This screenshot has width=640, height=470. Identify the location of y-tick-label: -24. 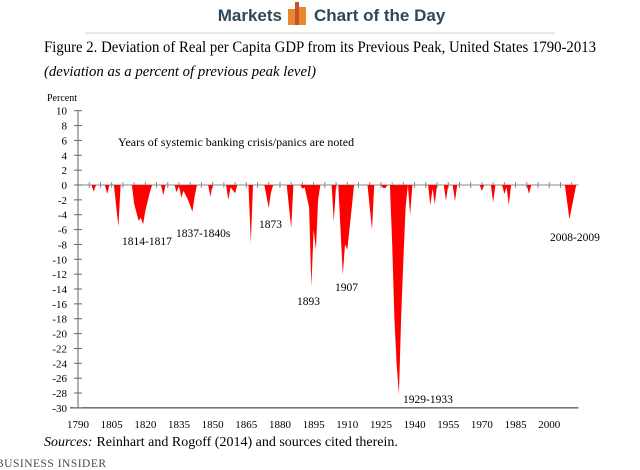
(59, 364).